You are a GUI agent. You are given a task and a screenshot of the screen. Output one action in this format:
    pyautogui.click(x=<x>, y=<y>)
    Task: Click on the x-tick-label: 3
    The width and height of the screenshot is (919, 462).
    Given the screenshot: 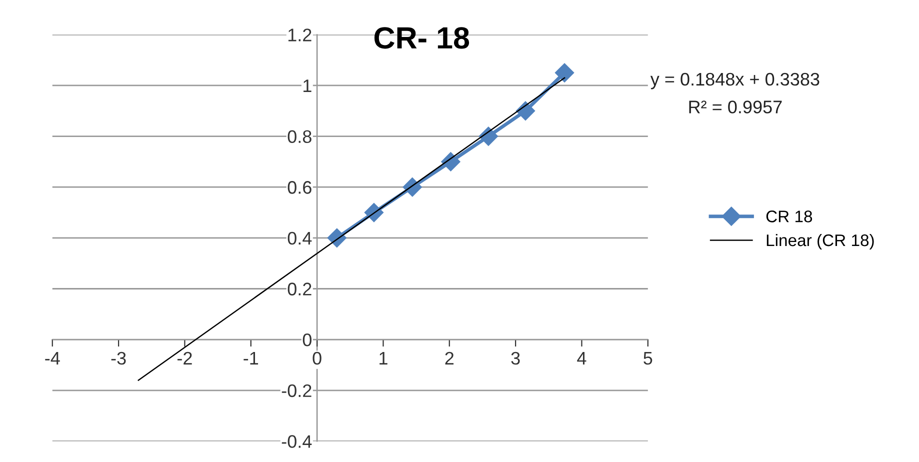 What is the action you would take?
    pyautogui.click(x=515, y=358)
    